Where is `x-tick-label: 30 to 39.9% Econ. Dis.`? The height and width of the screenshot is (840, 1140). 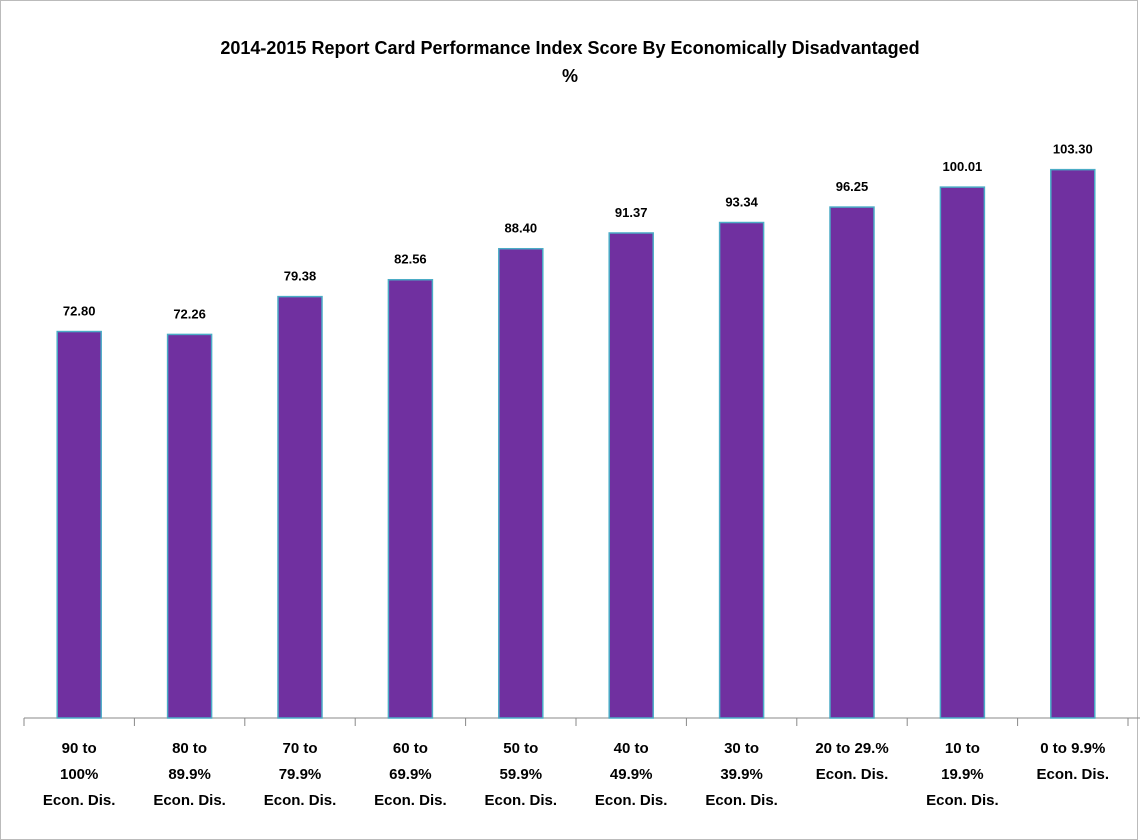
x-tick-label: 30 to 39.9% Econ. Dis. is located at coordinates (741, 774).